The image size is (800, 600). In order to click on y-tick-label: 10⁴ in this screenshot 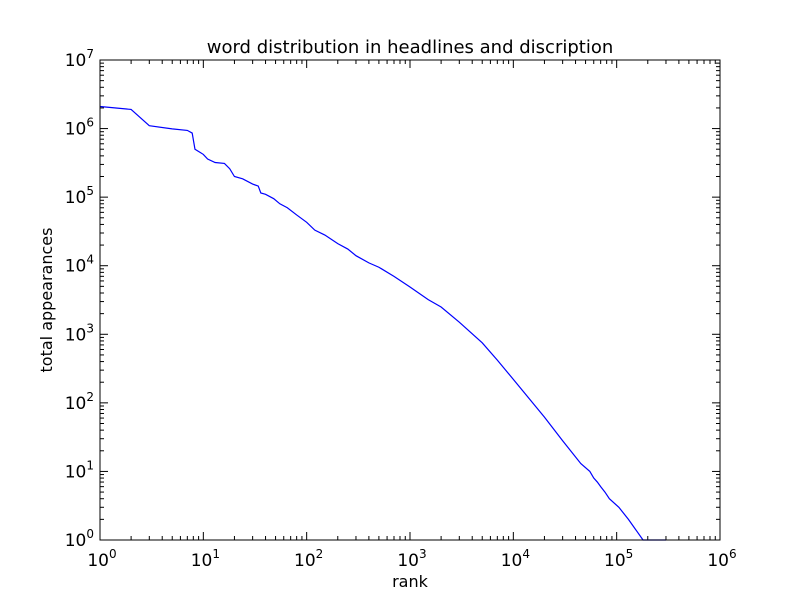, I will do `click(79, 265)`.